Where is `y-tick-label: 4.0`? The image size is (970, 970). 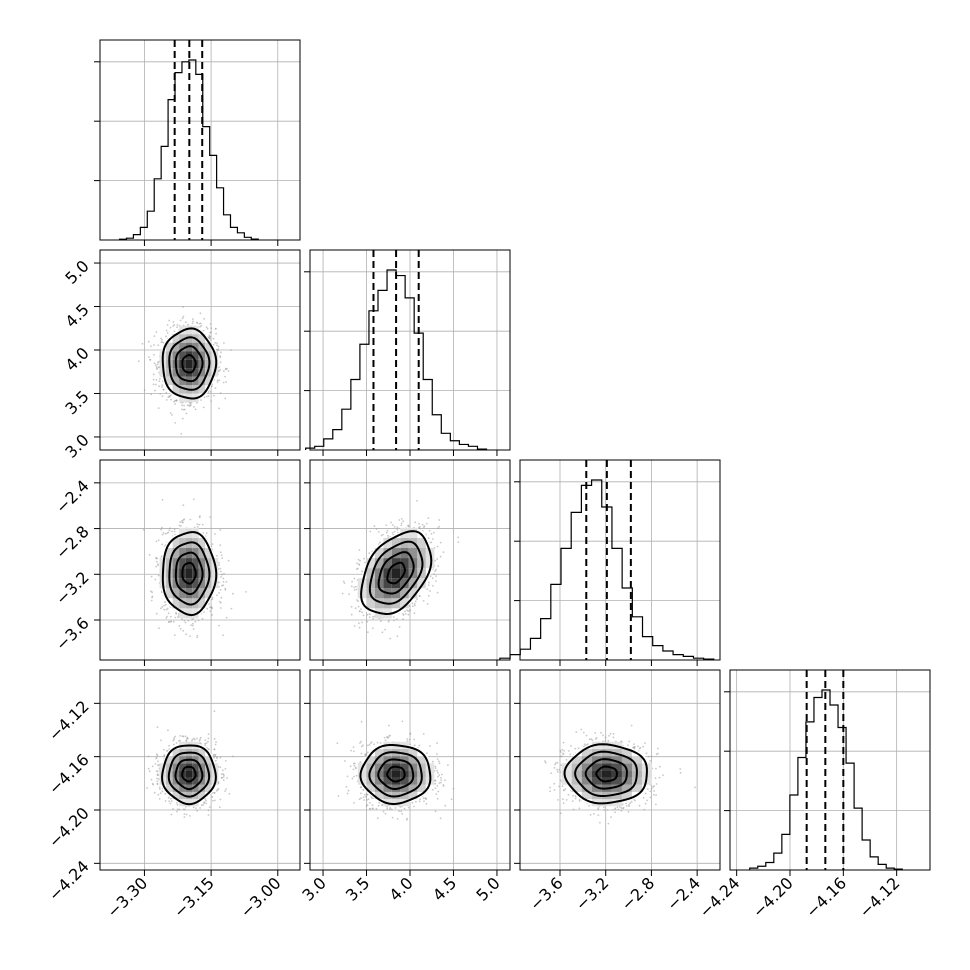 y-tick-label: 4.0 is located at coordinates (76, 358).